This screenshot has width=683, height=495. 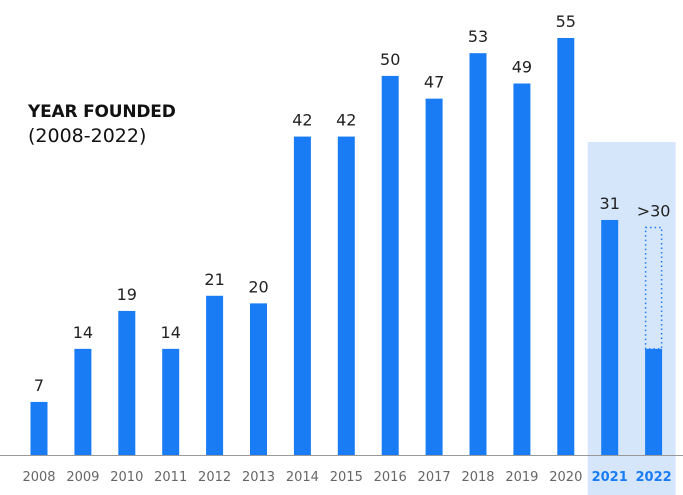 I want to click on bar-2011, so click(x=171, y=401).